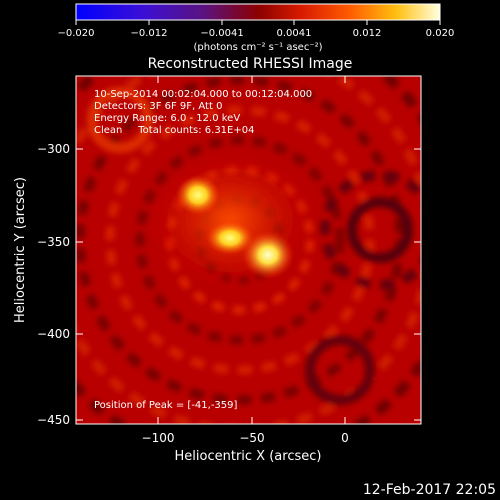 Image resolution: width=500 pixels, height=500 pixels. I want to click on peak-position-text: Position of Peak = [-41,-359], so click(166, 405).